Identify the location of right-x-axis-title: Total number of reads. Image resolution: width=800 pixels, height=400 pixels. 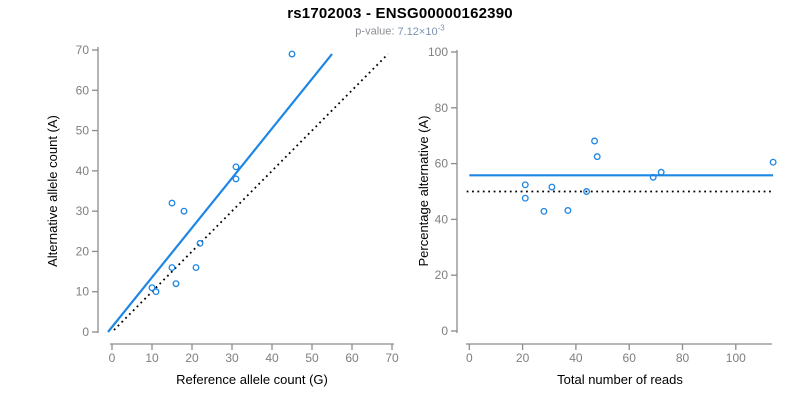
(620, 379).